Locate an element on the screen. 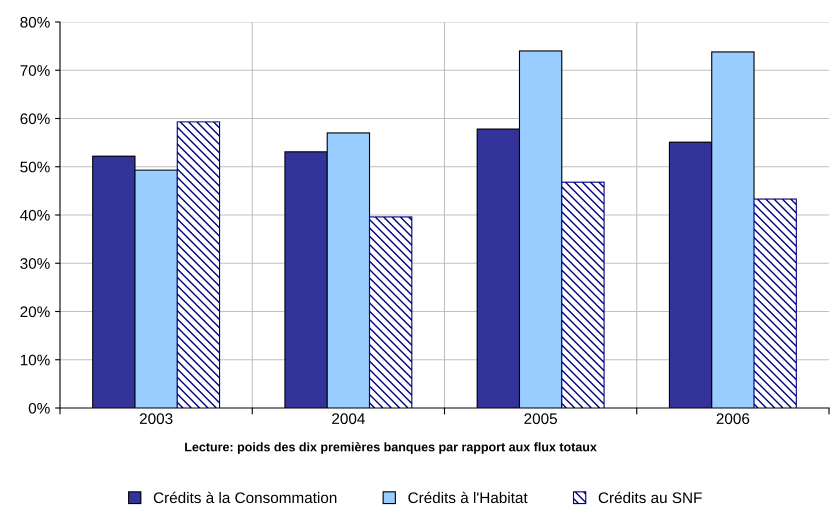 Image resolution: width=831 pixels, height=506 pixels. legend-label: Crédits au SNF is located at coordinates (650, 498).